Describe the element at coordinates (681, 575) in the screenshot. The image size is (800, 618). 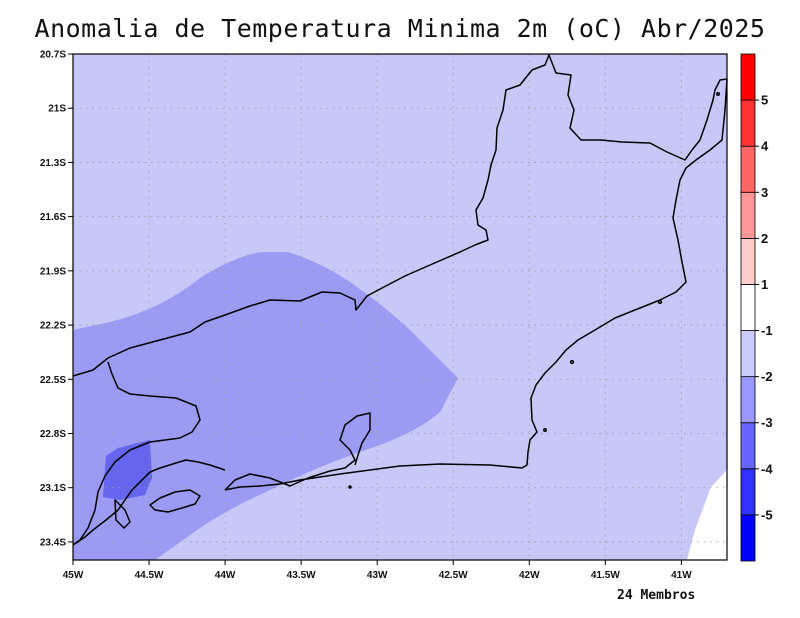
I see `x-tick-label: 41W` at that location.